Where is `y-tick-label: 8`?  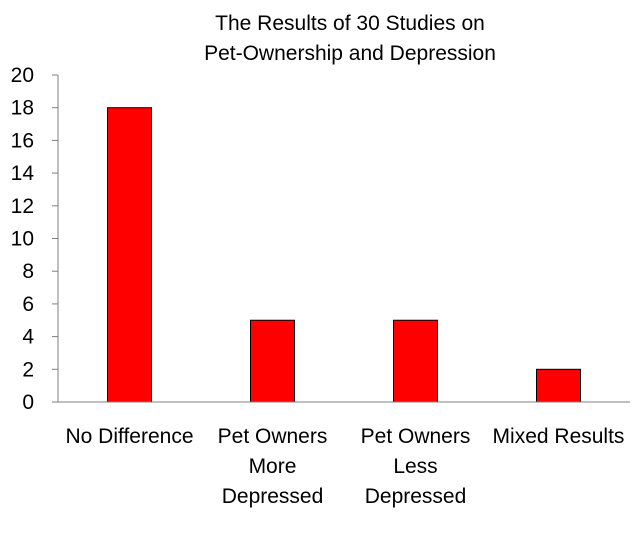 y-tick-label: 8 is located at coordinates (28, 271).